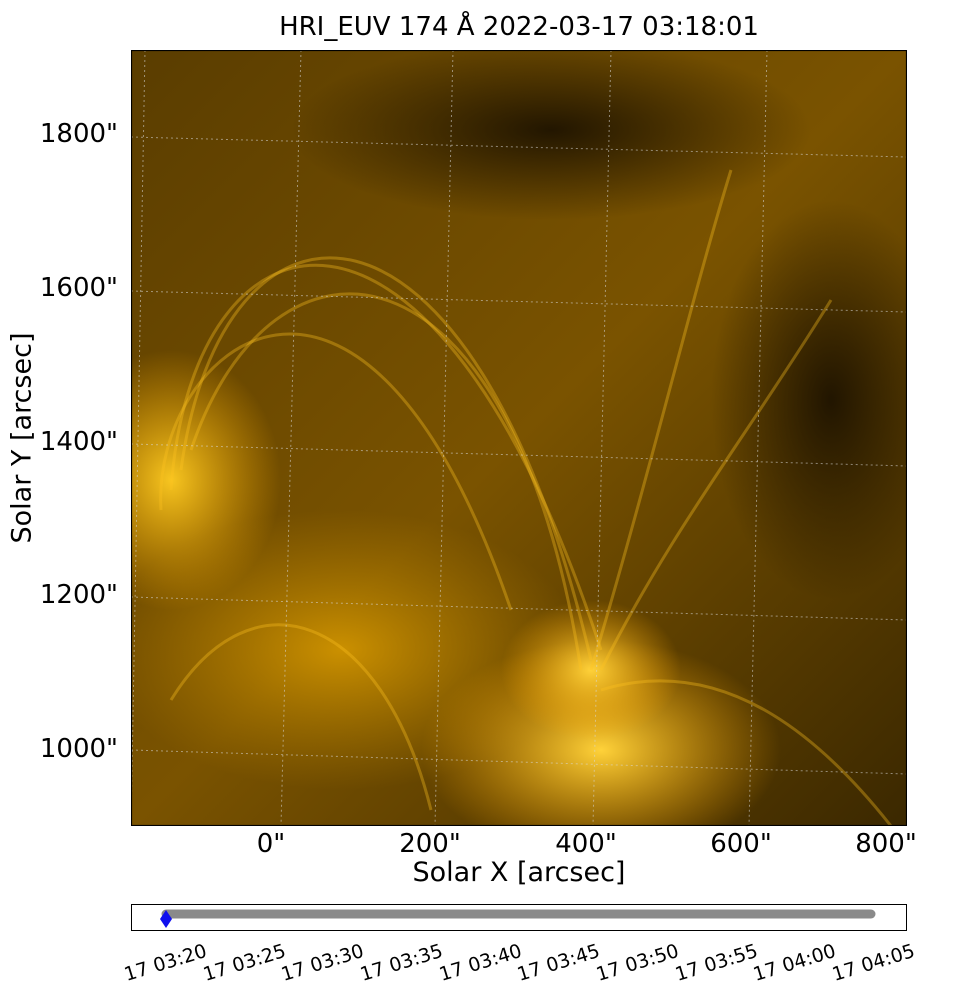 Image resolution: width=960 pixels, height=993 pixels. What do you see at coordinates (166, 919) in the screenshot?
I see `diamond-marker-icon` at bounding box center [166, 919].